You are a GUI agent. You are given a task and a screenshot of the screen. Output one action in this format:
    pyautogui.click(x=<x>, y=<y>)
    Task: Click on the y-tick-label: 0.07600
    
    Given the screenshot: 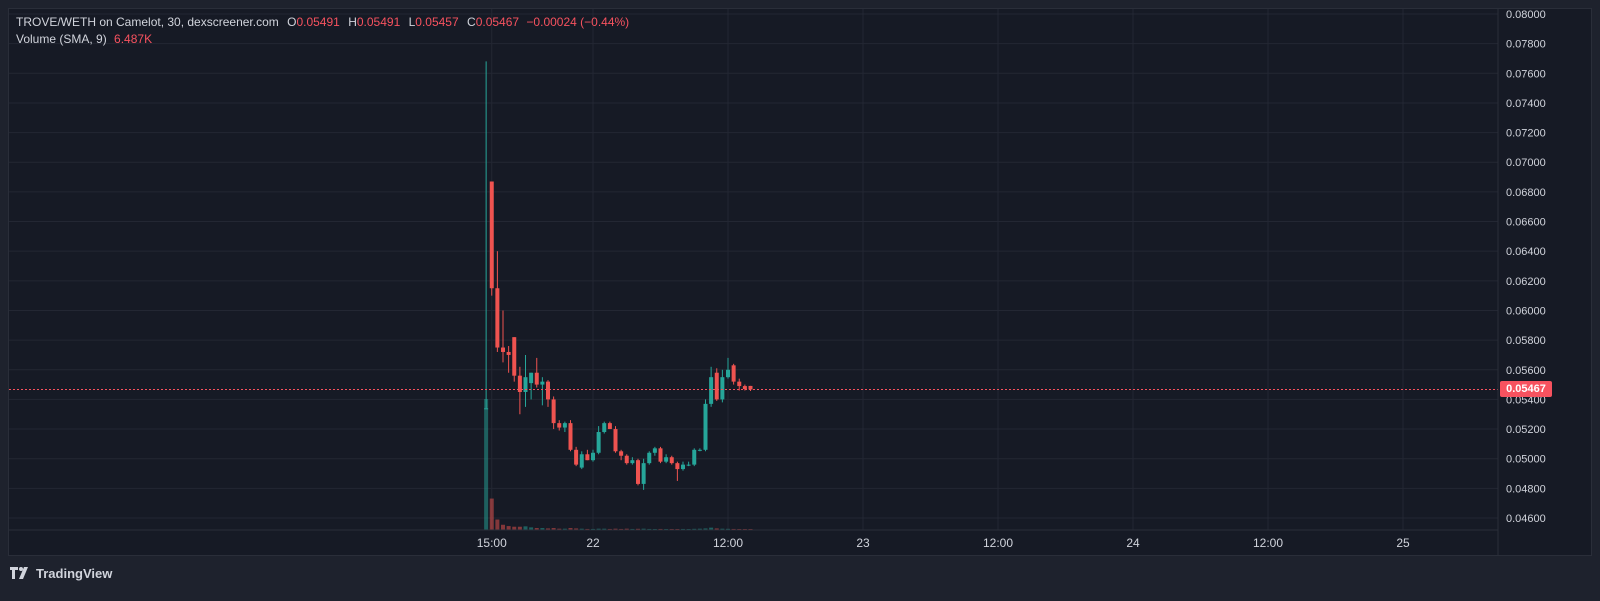 What is the action you would take?
    pyautogui.click(x=1526, y=74)
    